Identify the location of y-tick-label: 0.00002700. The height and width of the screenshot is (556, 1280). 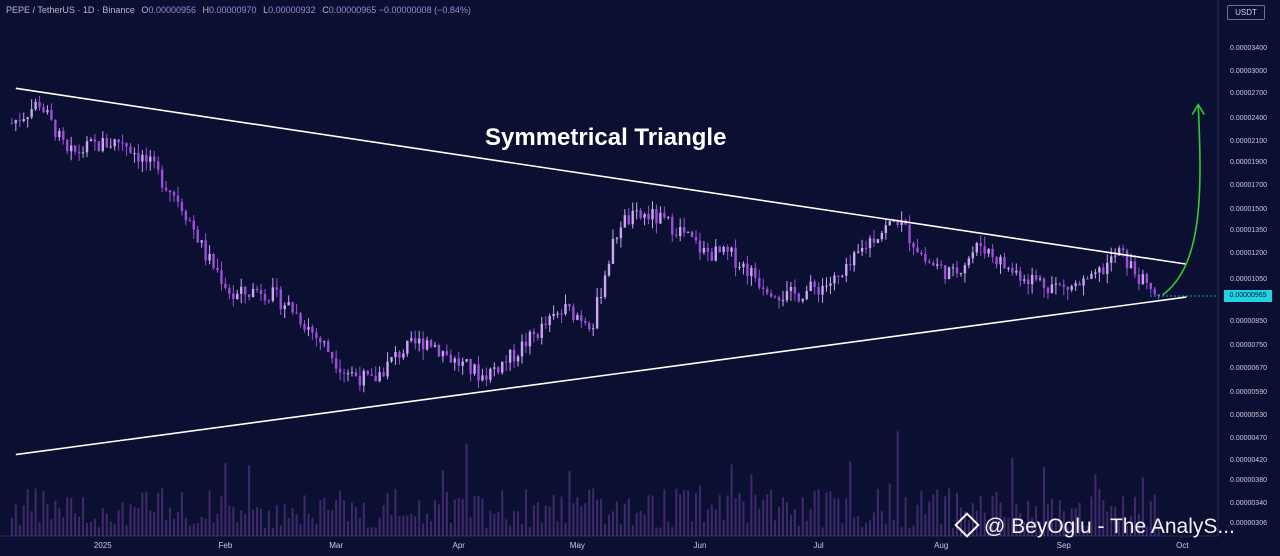
(1248, 93).